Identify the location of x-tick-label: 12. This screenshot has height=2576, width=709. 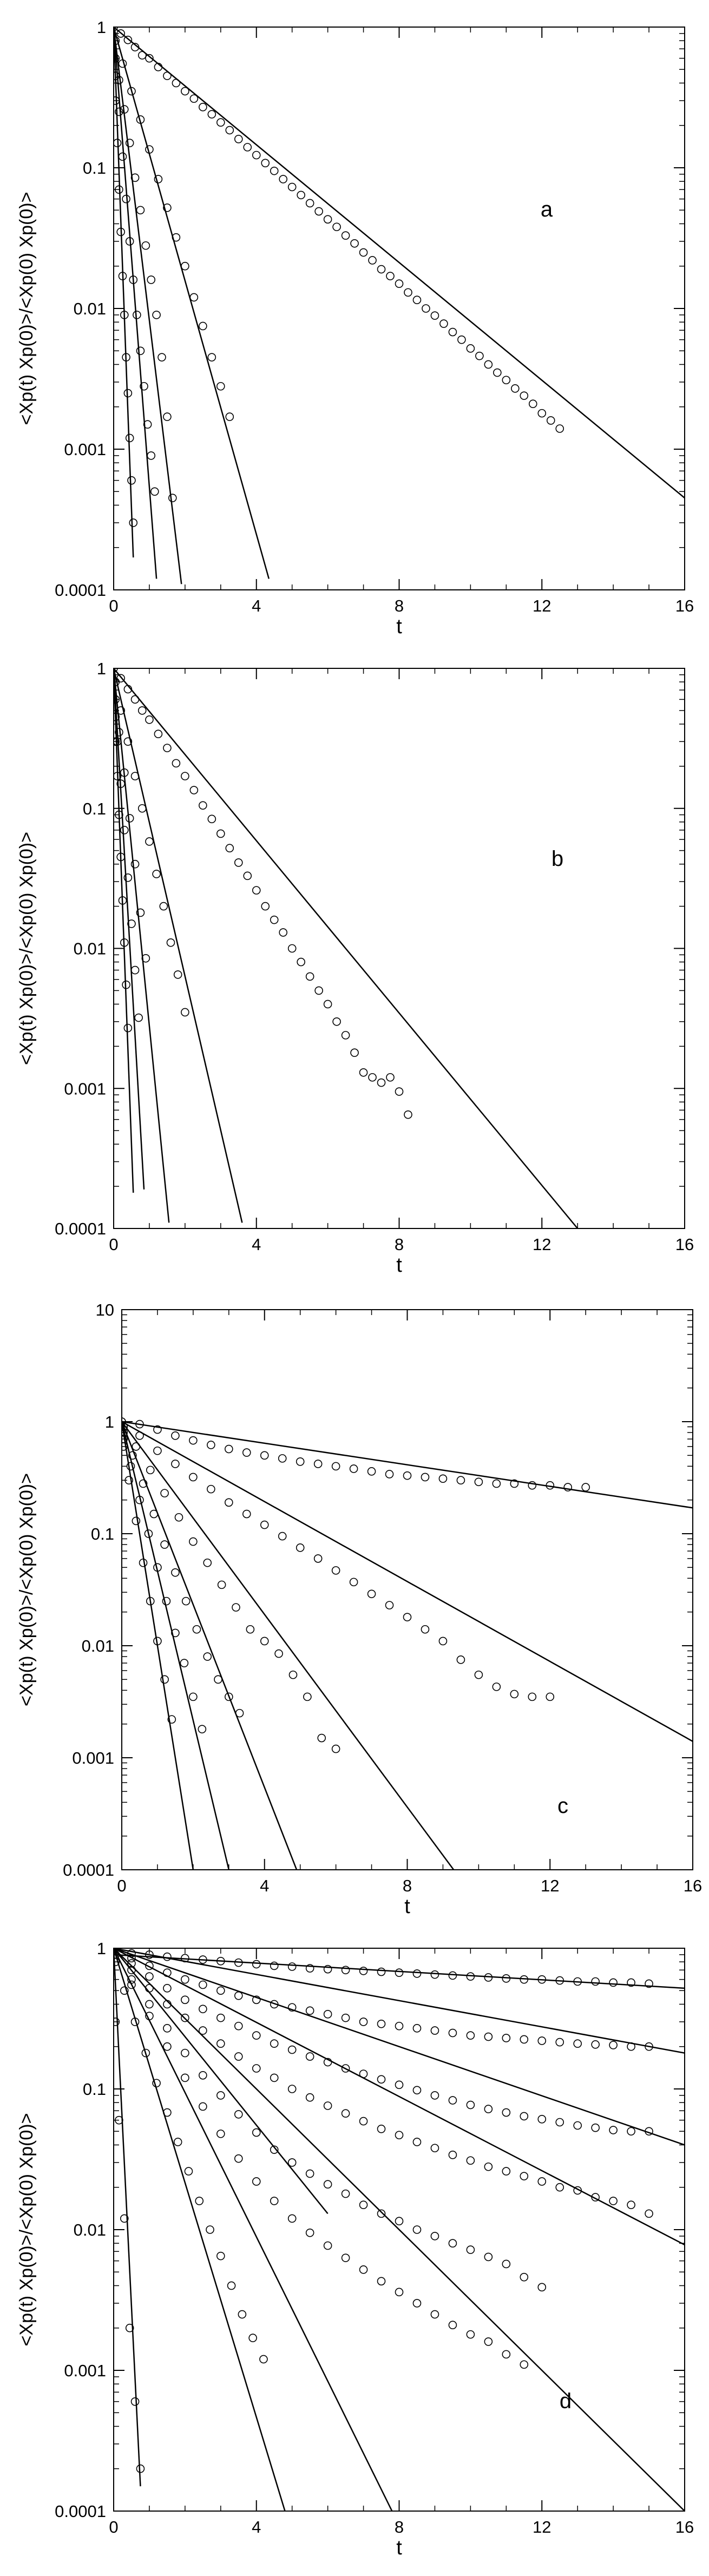
(542, 2527).